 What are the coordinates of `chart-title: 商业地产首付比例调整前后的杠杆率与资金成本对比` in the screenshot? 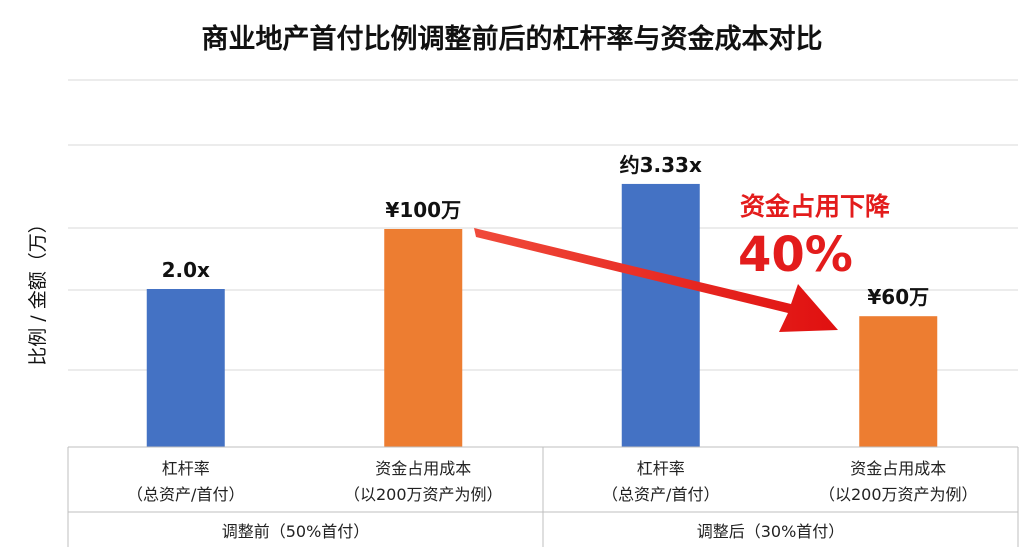 It's located at (512, 39).